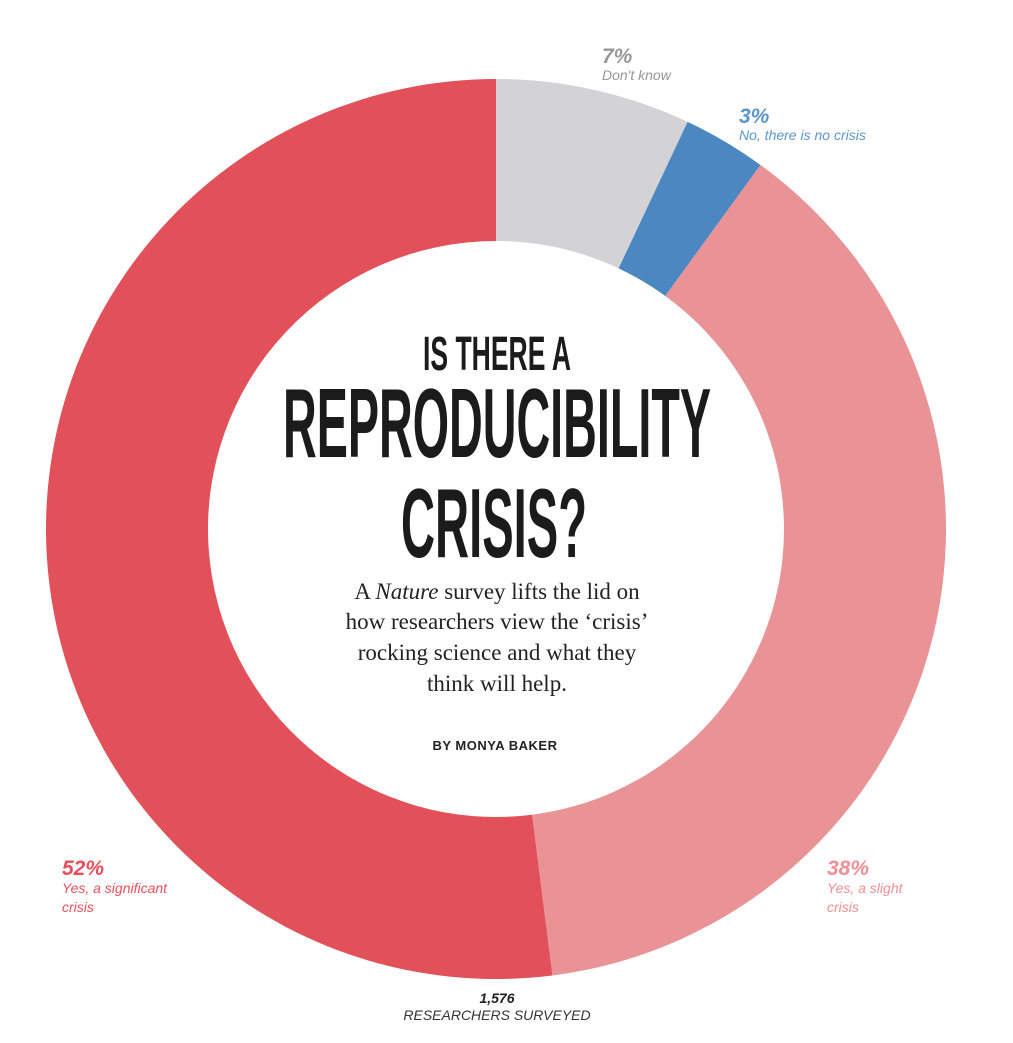  Describe the element at coordinates (115, 888) in the screenshot. I see `slice-label-significant-crisis-line1: Yes, a significant` at that location.